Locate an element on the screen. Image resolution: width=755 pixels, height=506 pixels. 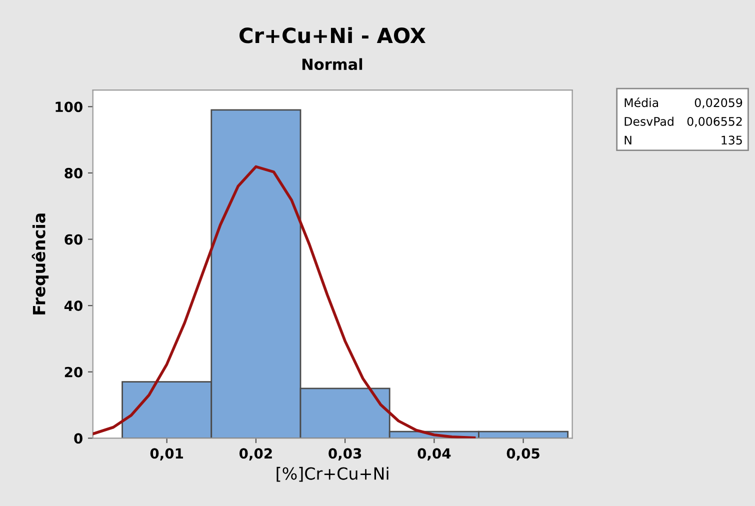
y-tick-label: 40 is located at coordinates (73, 306).